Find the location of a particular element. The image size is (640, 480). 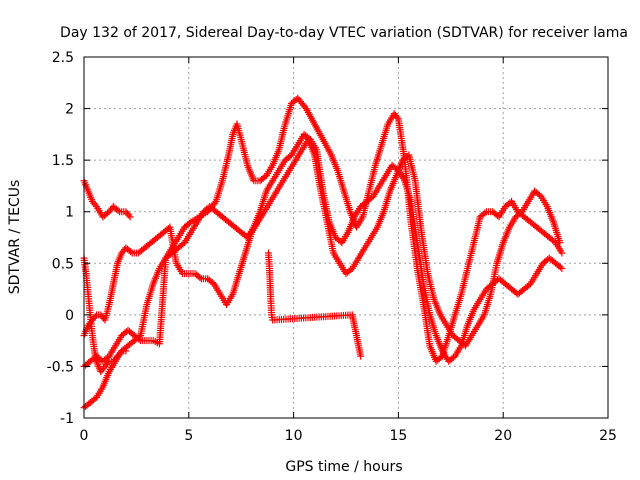

y-tick-label: 0 is located at coordinates (69, 316).